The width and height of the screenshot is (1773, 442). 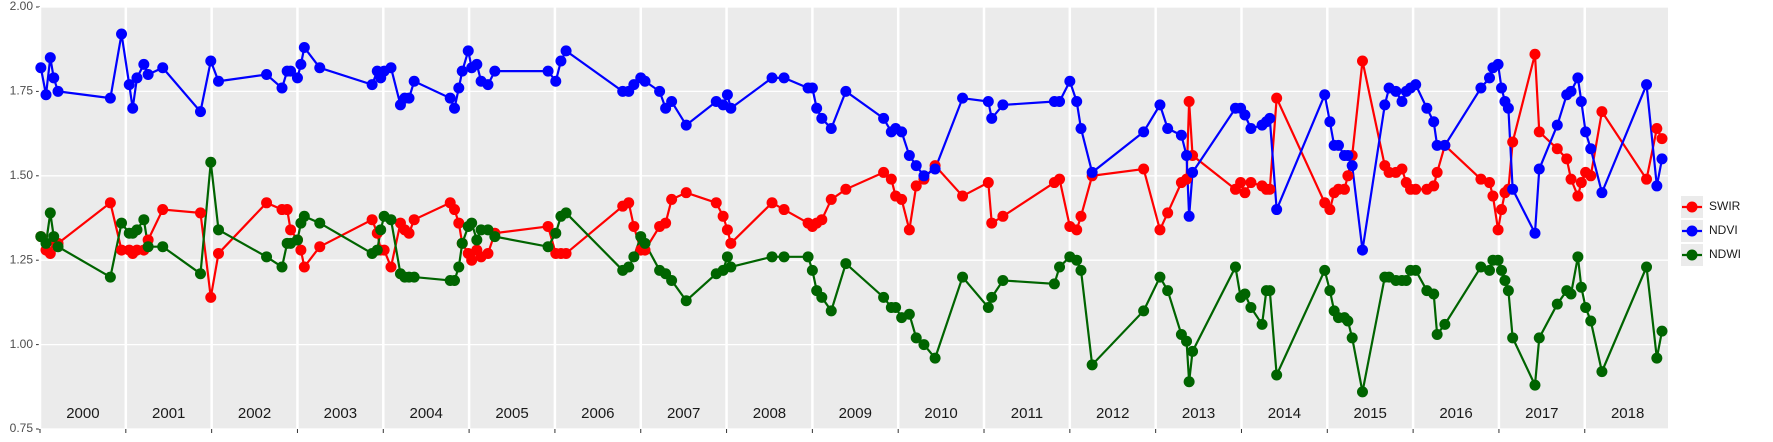 What do you see at coordinates (855, 413) in the screenshot?
I see `year-label: 2009` at bounding box center [855, 413].